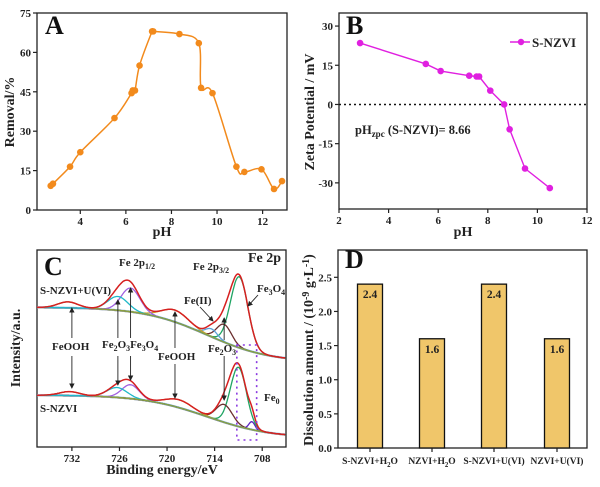 Image resolution: width=600 pixels, height=487 pixels. I want to click on panel-b-xtick-label: 10, so click(538, 221).